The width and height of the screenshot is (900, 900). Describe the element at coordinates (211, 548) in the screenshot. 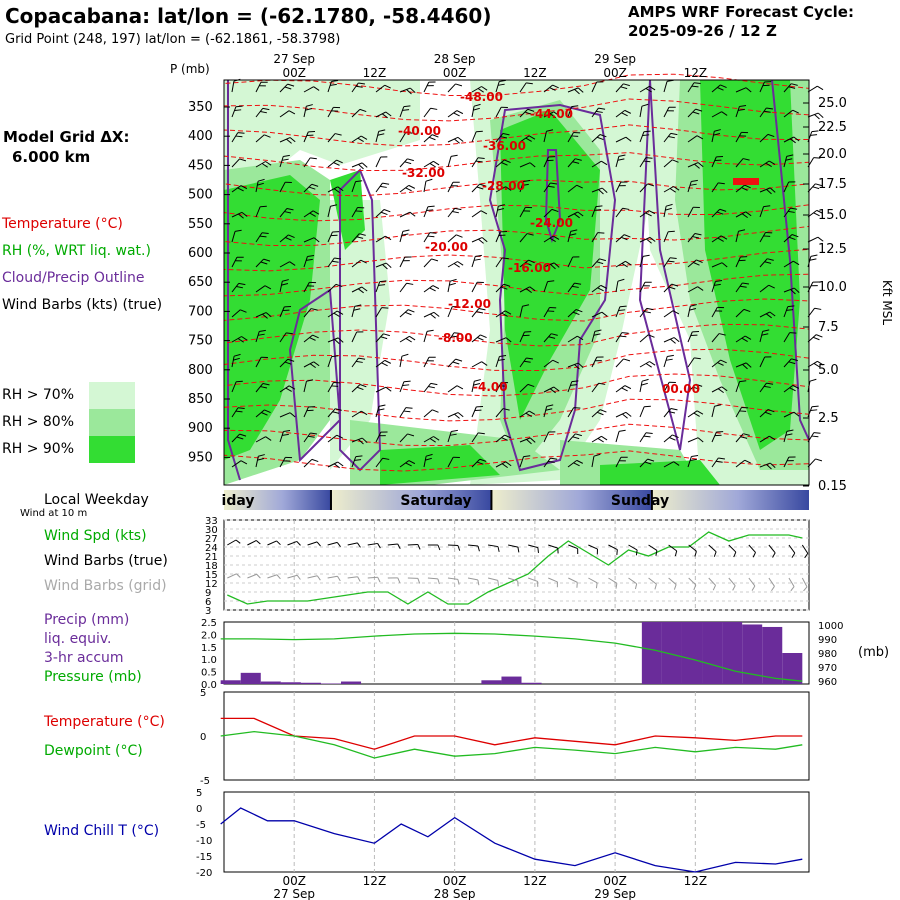

I see `wind-tick: 24` at that location.